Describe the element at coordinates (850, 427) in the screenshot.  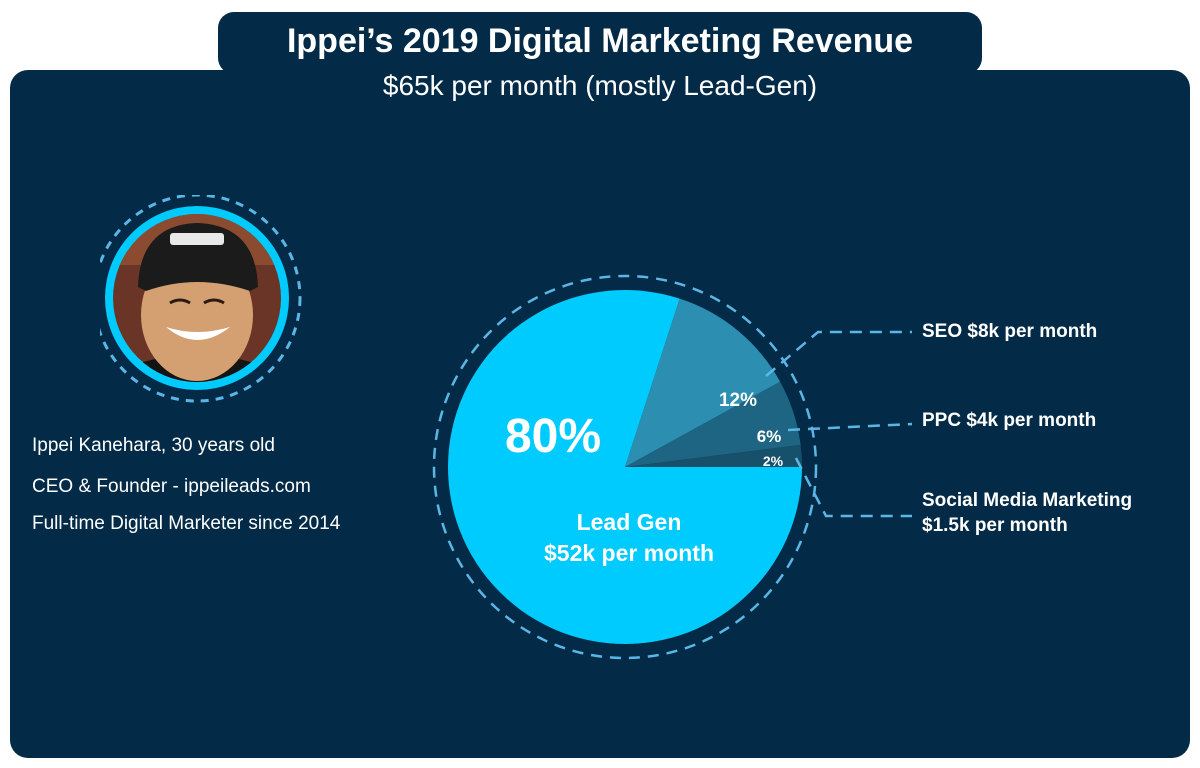
I see `ppc-leader-line` at that location.